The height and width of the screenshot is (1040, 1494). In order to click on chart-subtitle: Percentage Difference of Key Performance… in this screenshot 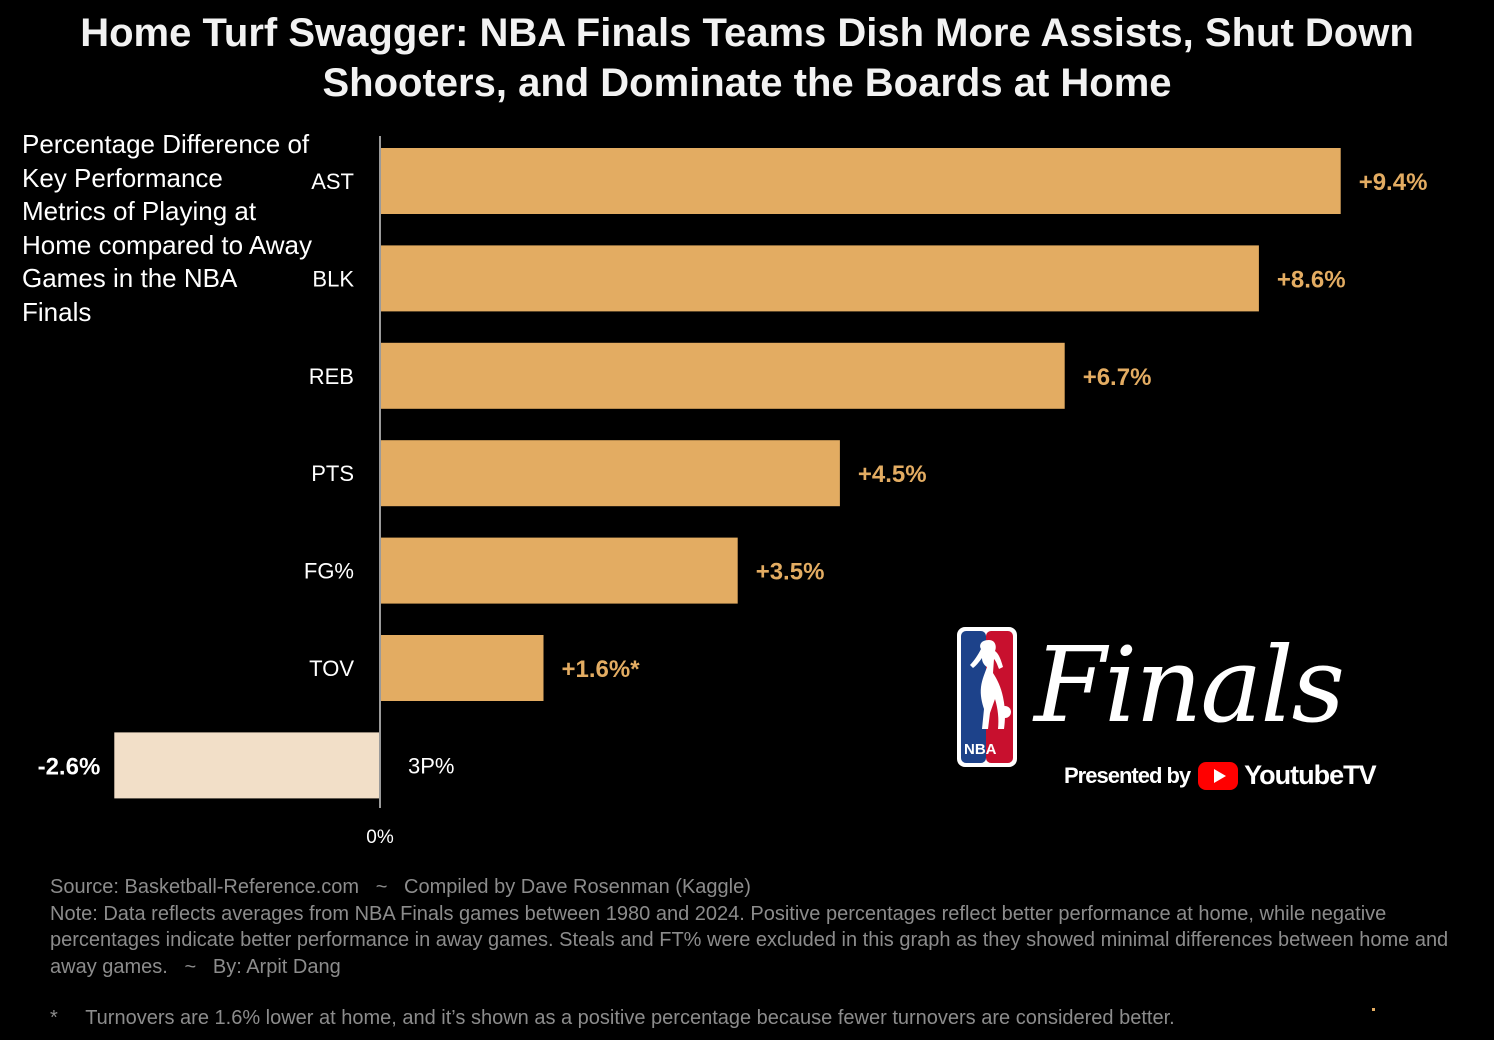, I will do `click(167, 228)`.